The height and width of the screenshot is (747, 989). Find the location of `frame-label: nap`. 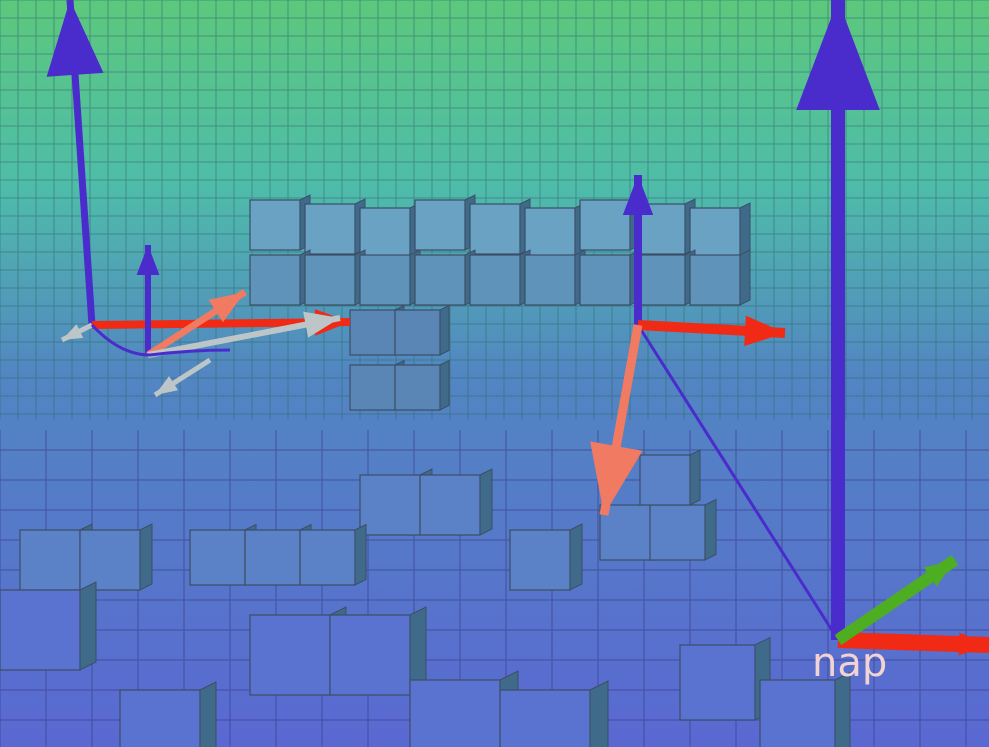

frame-label: nap is located at coordinates (849, 663).